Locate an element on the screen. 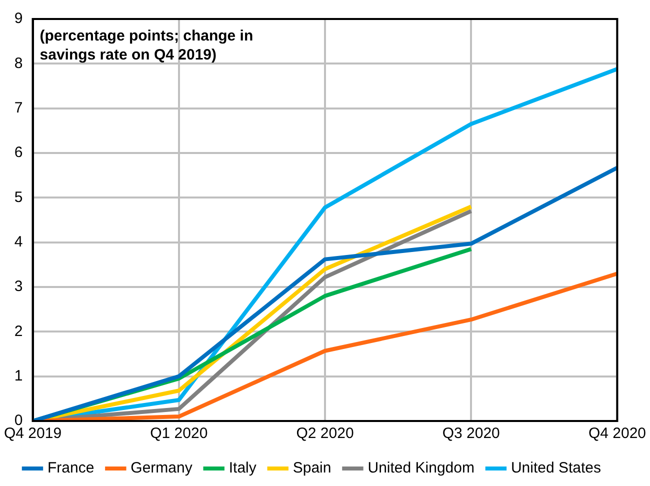  legend-label: United Kingdom is located at coordinates (421, 468).